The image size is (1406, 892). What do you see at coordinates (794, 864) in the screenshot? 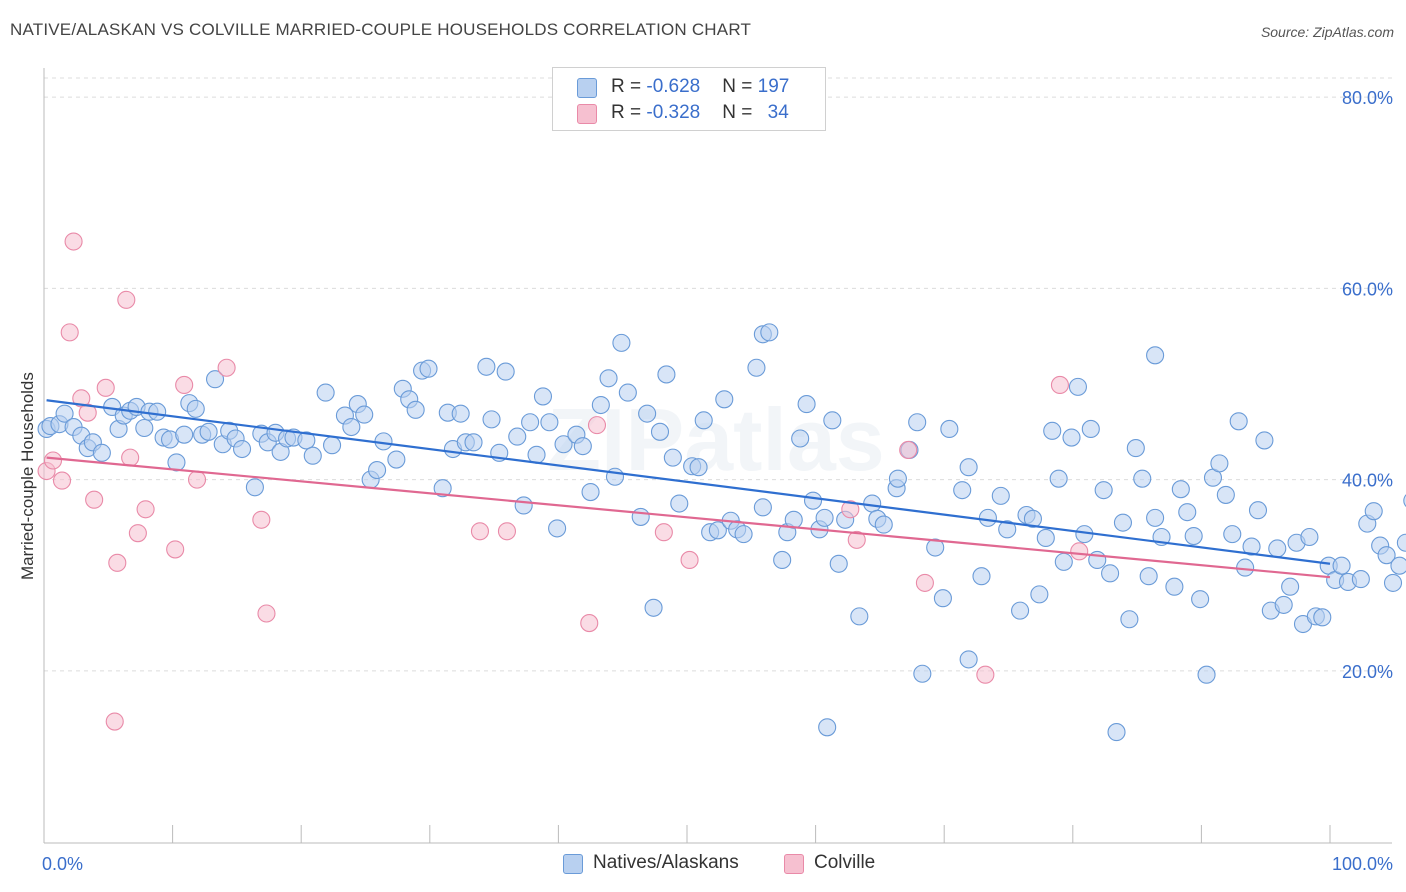
I see `colville-legend-swatch` at bounding box center [794, 864].